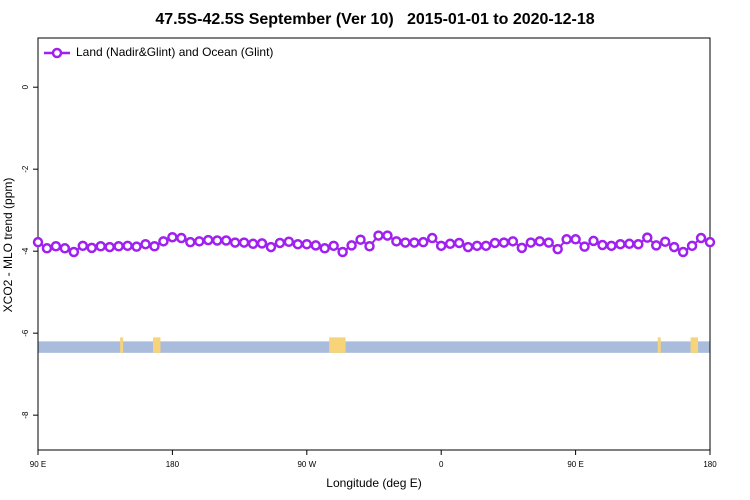 This screenshot has height=500, width=750. I want to click on x-axis-label: Longitude (deg E), so click(373, 483).